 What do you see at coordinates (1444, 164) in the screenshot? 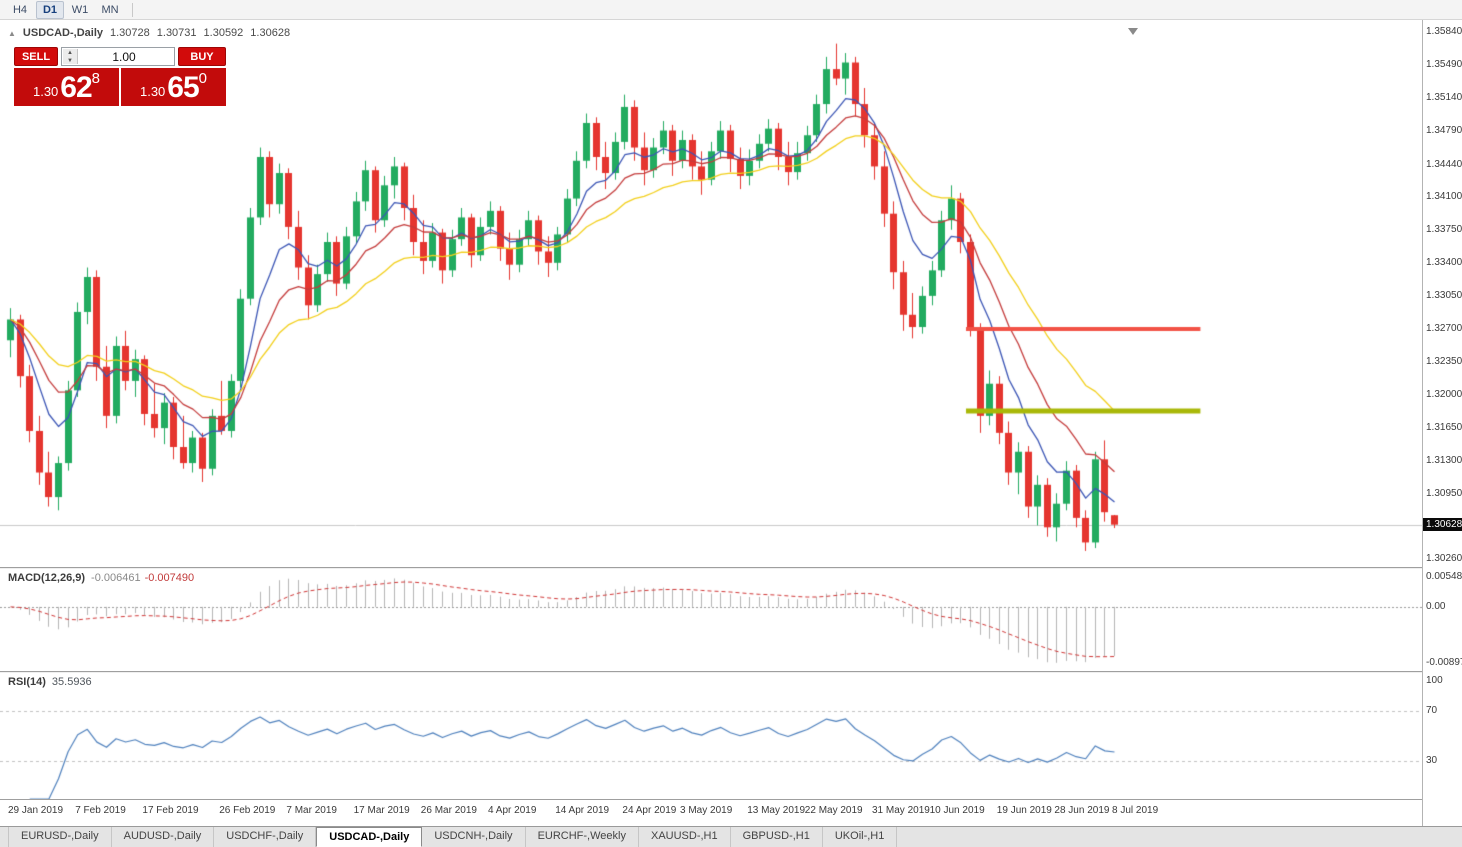
I see `price-axis-label: 1.34440` at bounding box center [1444, 164].